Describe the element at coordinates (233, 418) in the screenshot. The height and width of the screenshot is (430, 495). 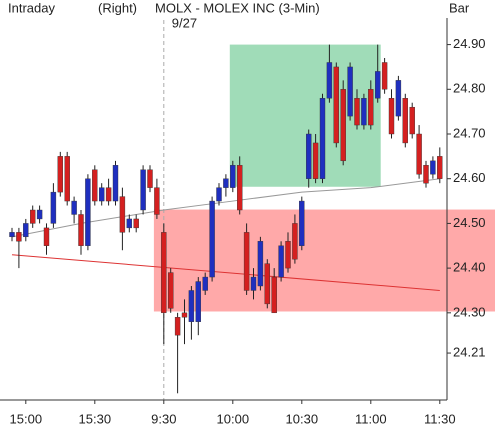
I see `x-tick-label: 10:00` at that location.